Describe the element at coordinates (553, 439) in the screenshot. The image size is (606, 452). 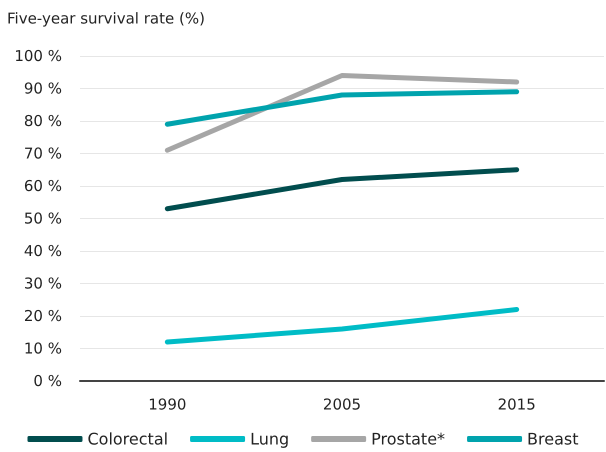
I see `legend-label: Breast` at that location.